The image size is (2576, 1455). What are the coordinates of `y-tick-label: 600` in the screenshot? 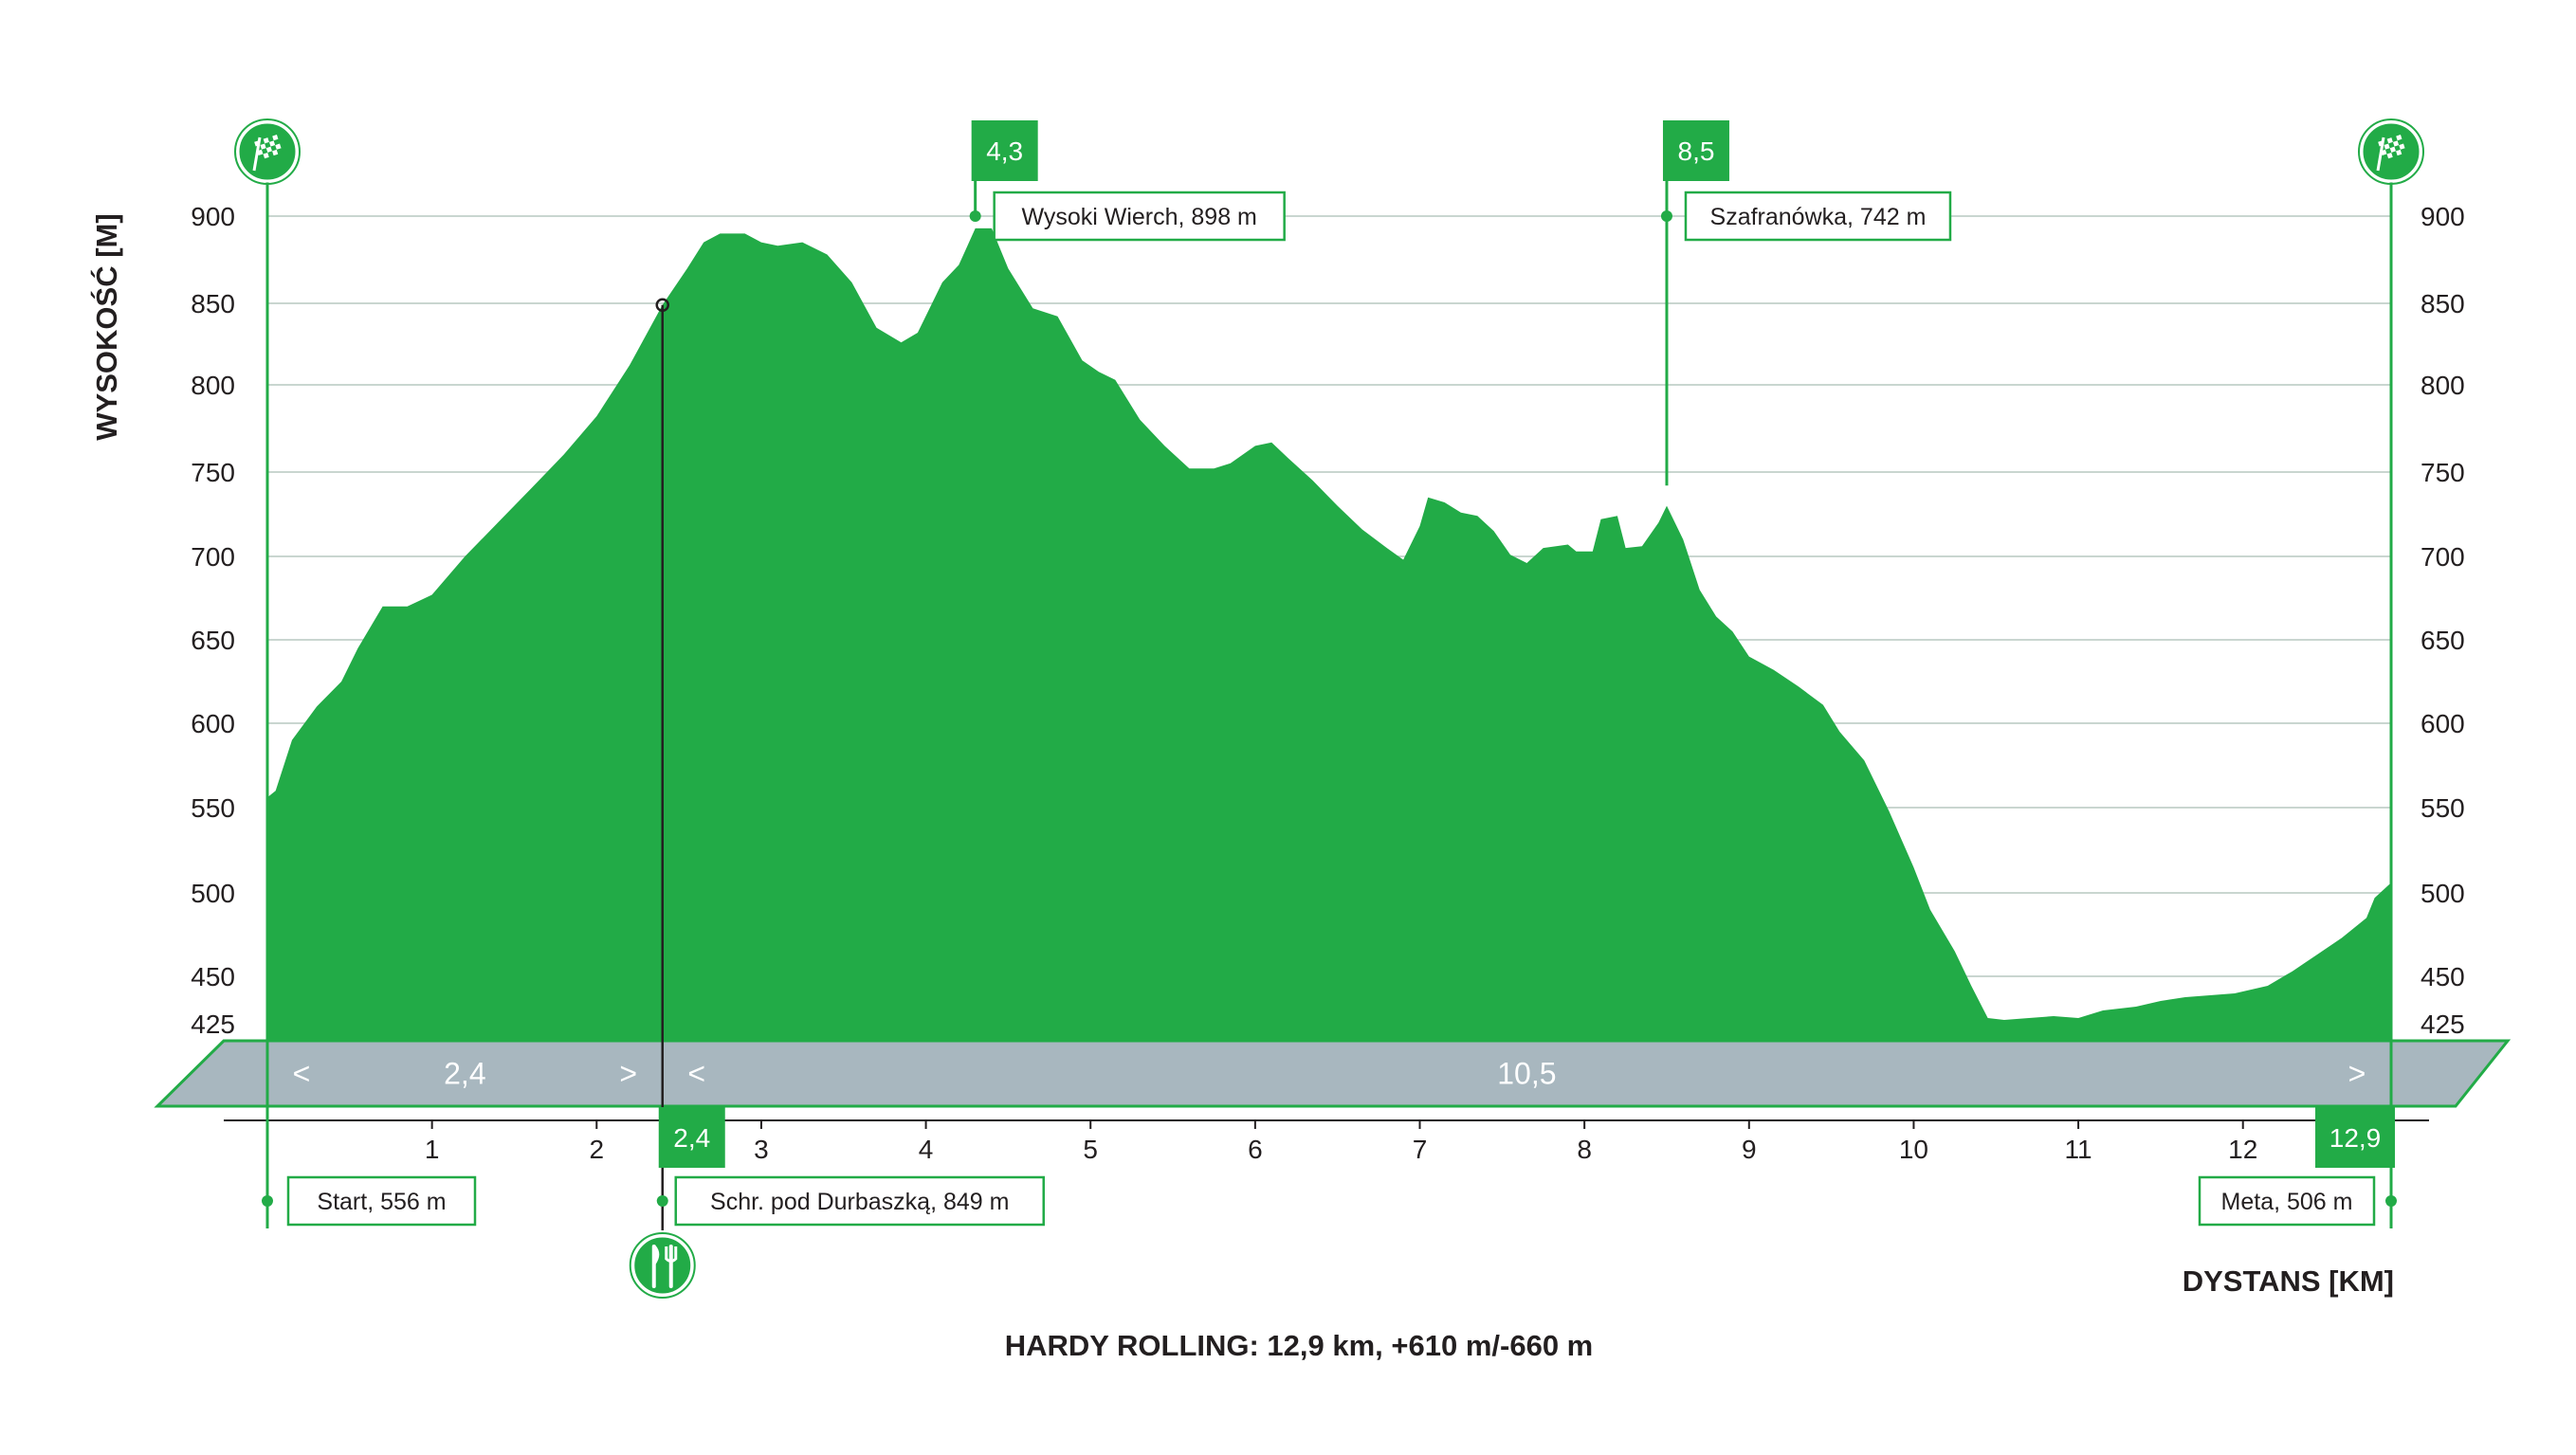 It's located at (213, 723).